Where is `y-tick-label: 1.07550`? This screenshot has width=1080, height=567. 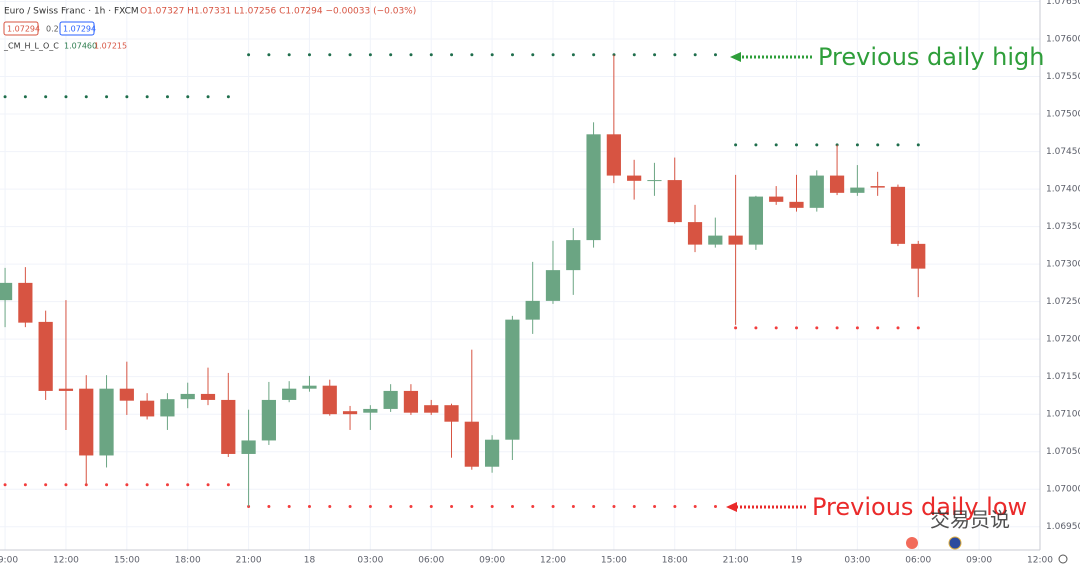
y-tick-label: 1.07550 is located at coordinates (1063, 77).